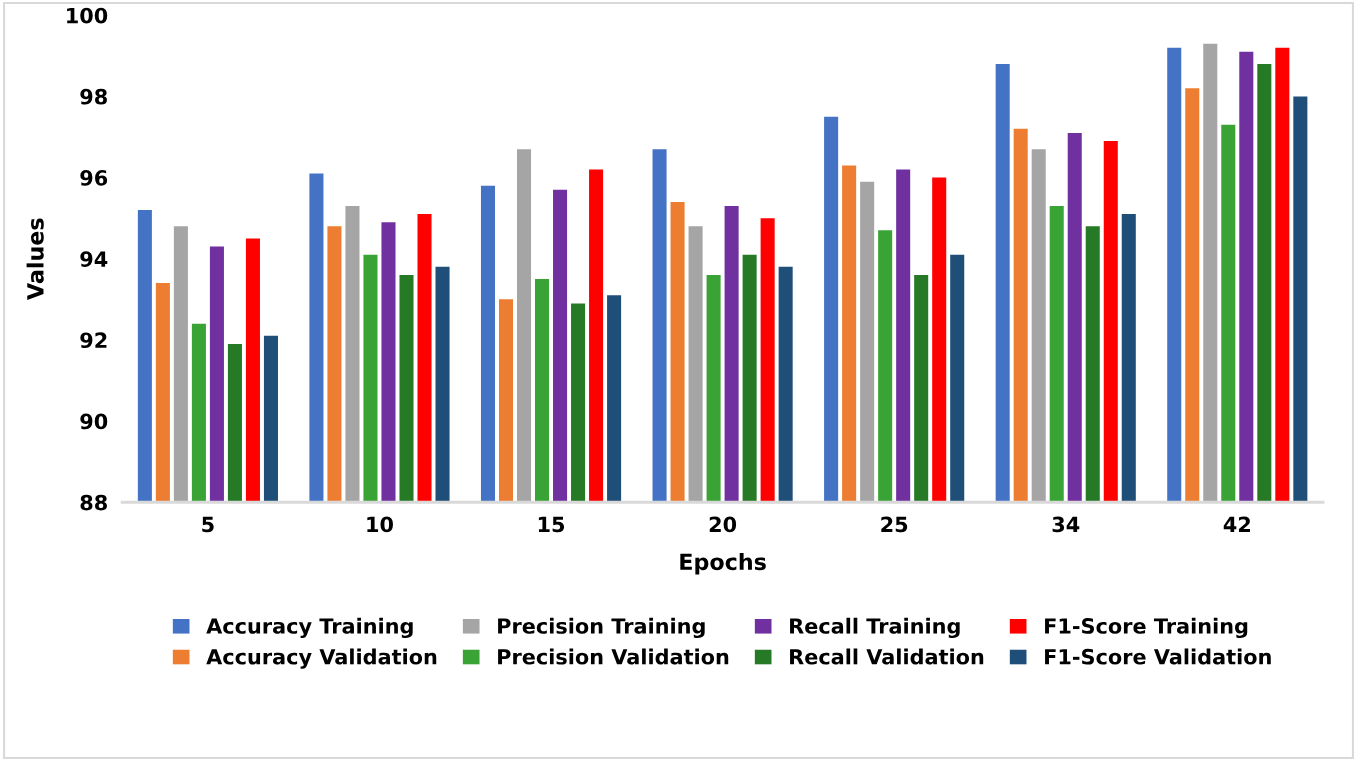  Describe the element at coordinates (551, 524) in the screenshot. I see `x-tick-label: 15` at that location.